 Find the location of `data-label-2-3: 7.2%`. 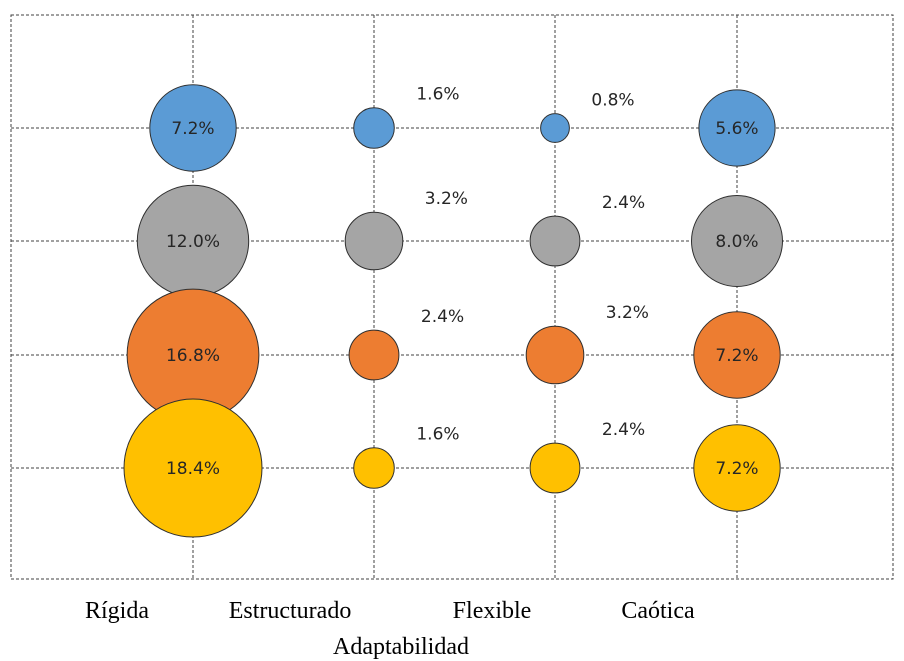

data-label-2-3: 7.2% is located at coordinates (736, 356).